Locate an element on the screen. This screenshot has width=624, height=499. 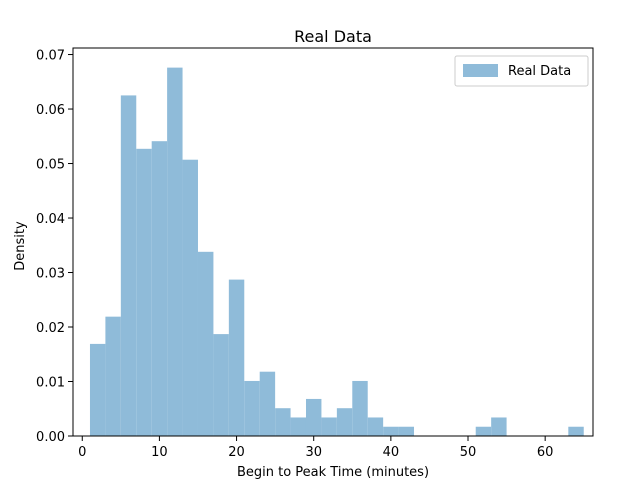
x-tick-label: 30 is located at coordinates (313, 452).